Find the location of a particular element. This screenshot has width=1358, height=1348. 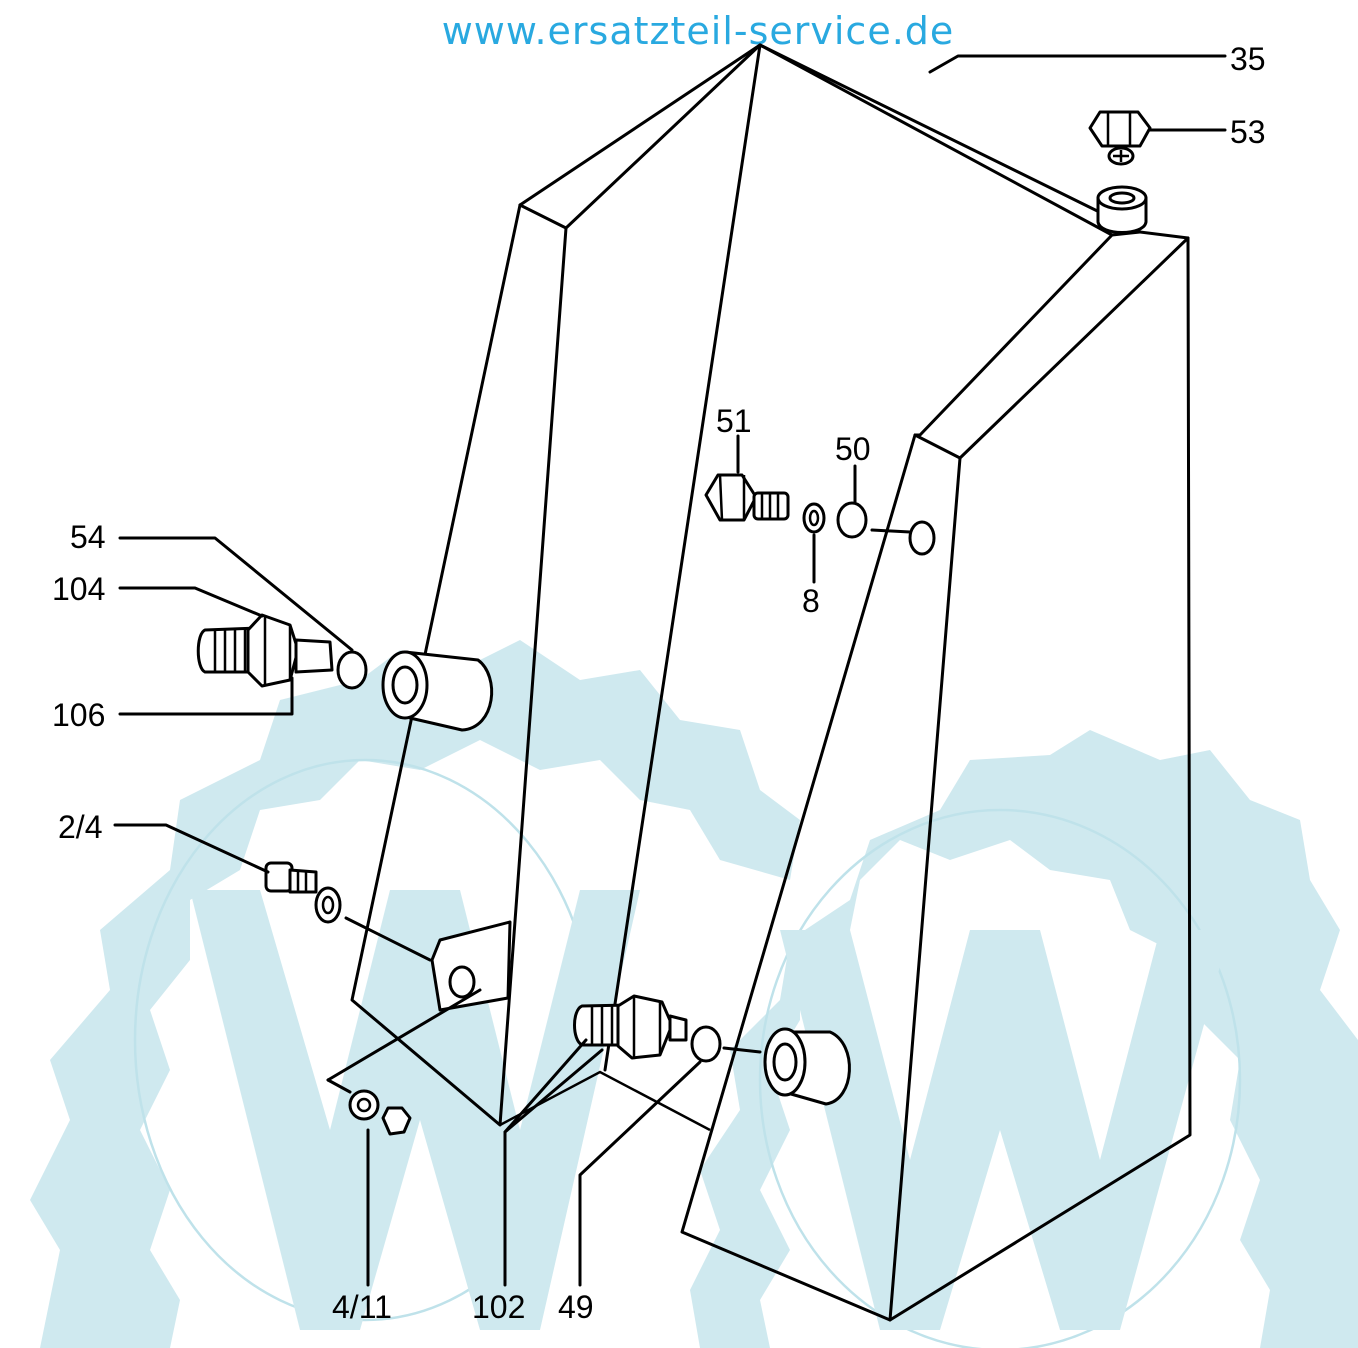

hose-fitting-lower is located at coordinates (667, 1028).